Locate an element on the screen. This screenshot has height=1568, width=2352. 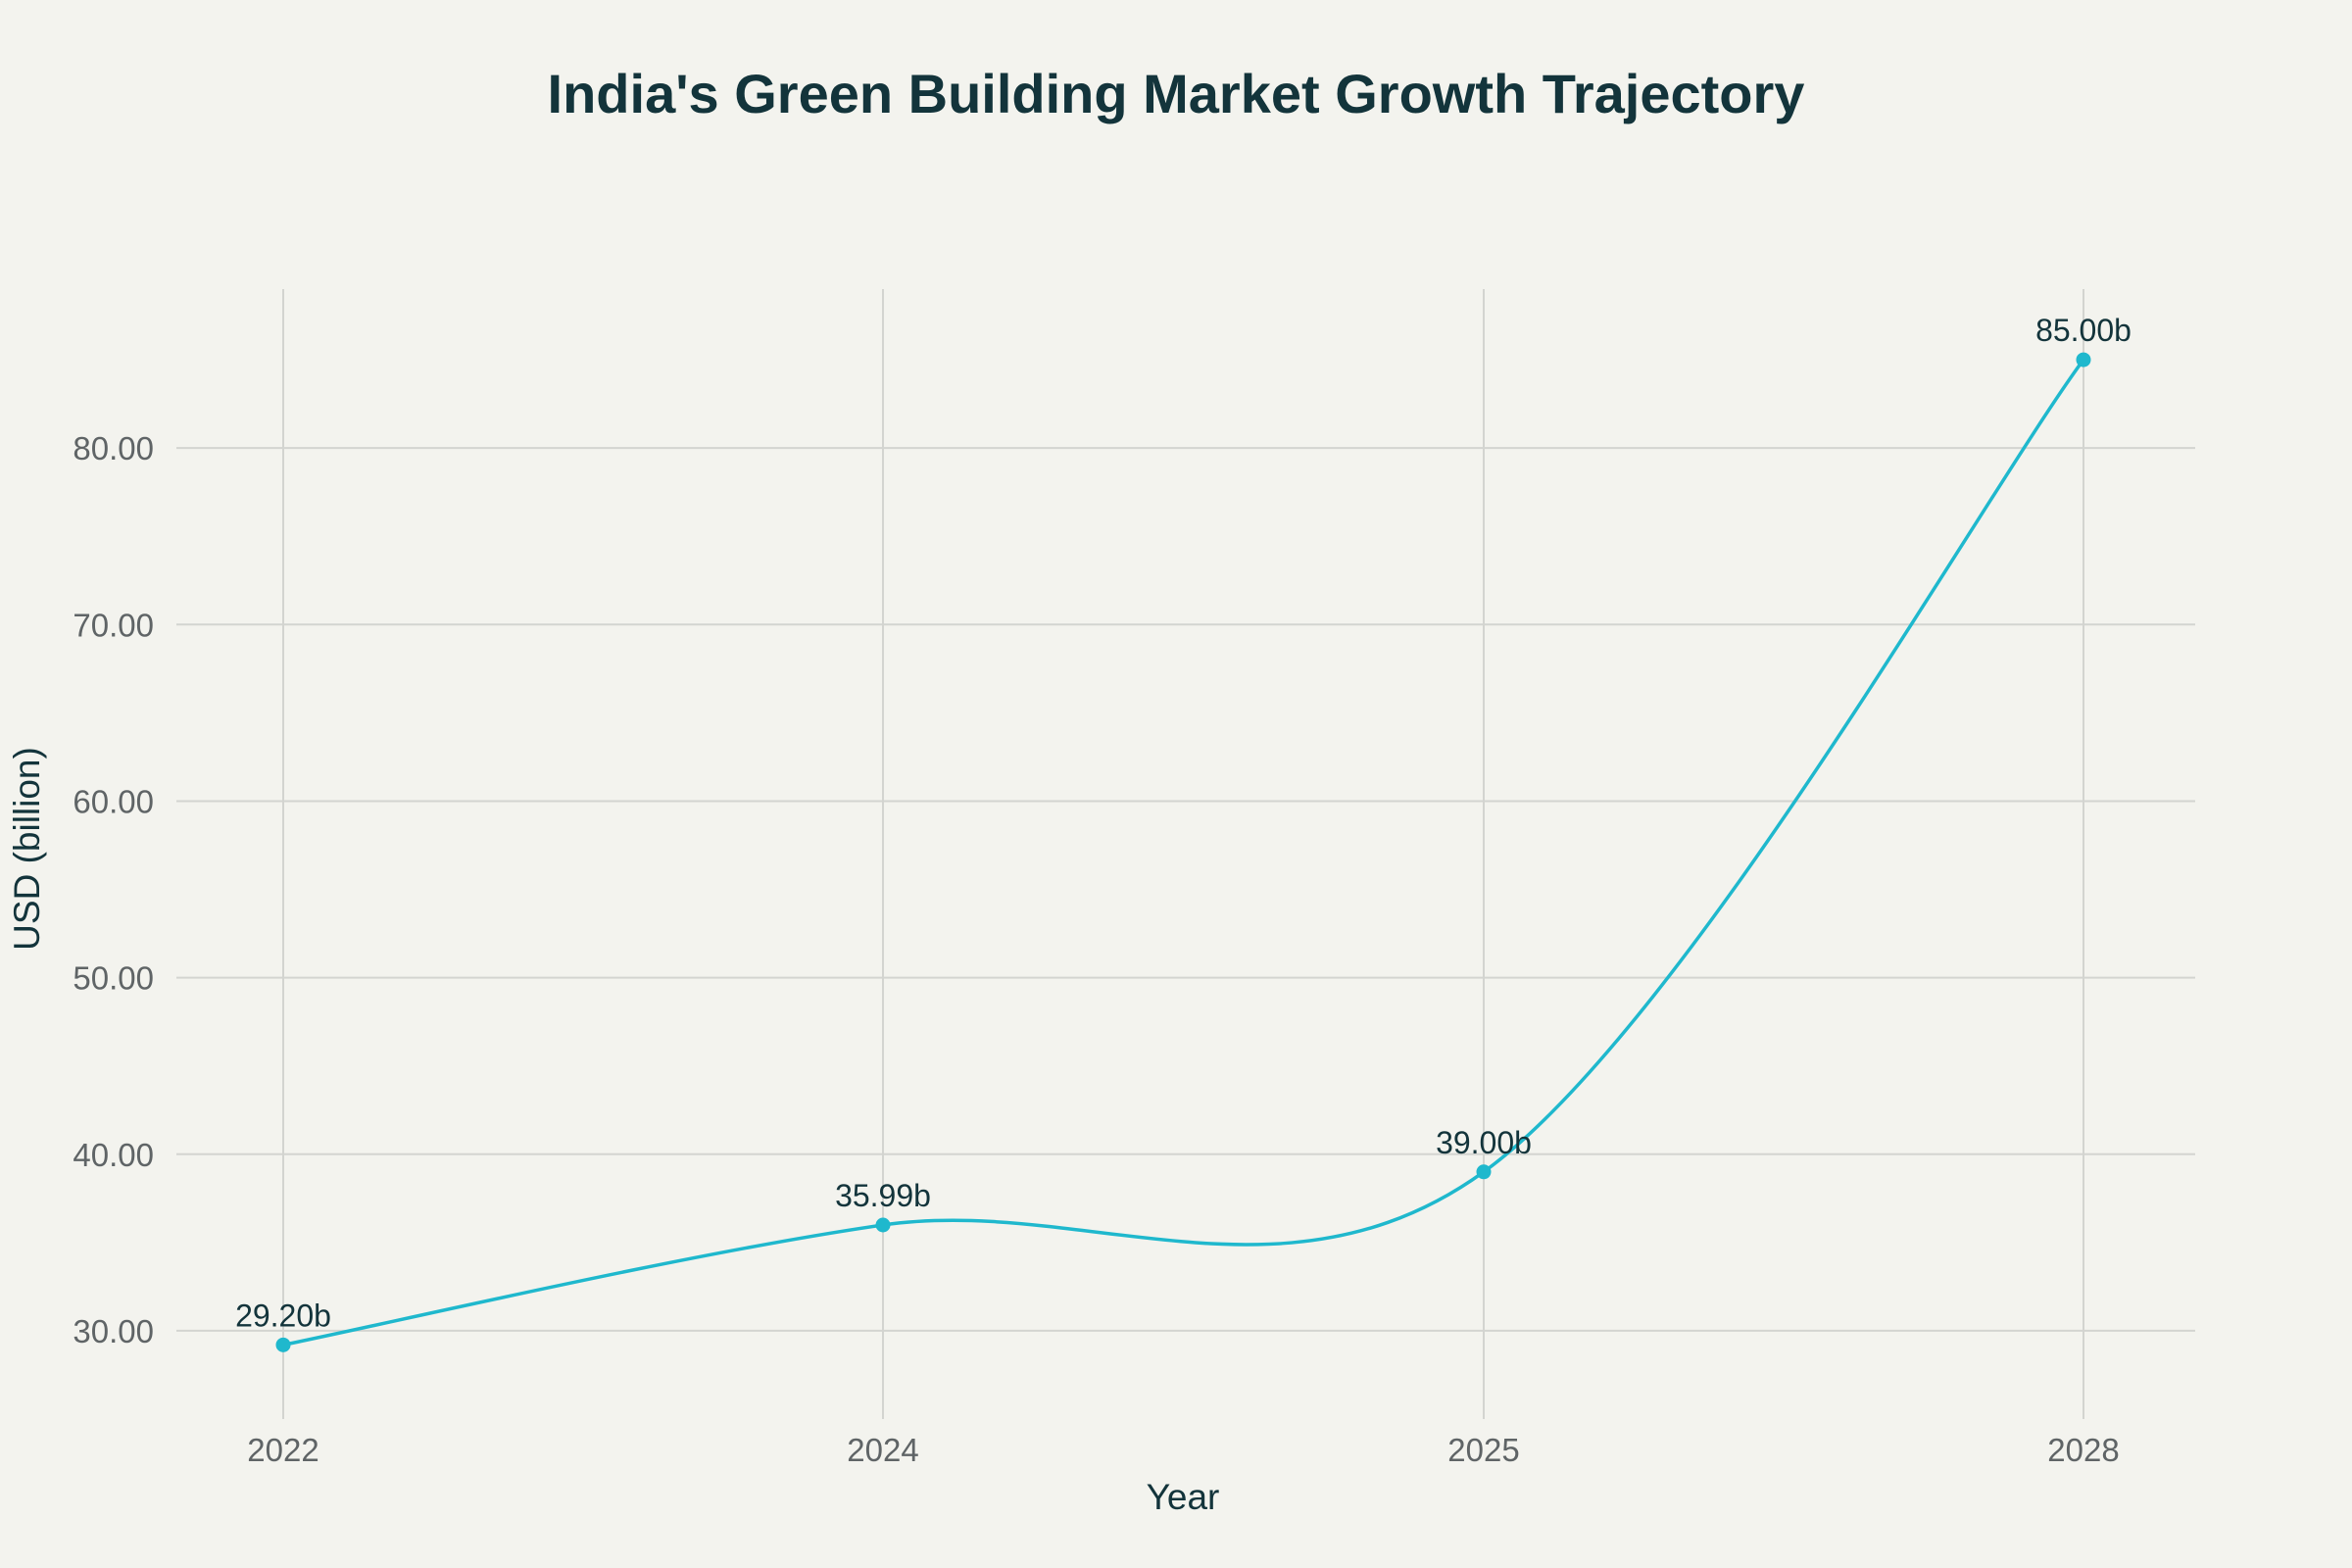
x-tick-label: 2022 is located at coordinates (282, 1450).